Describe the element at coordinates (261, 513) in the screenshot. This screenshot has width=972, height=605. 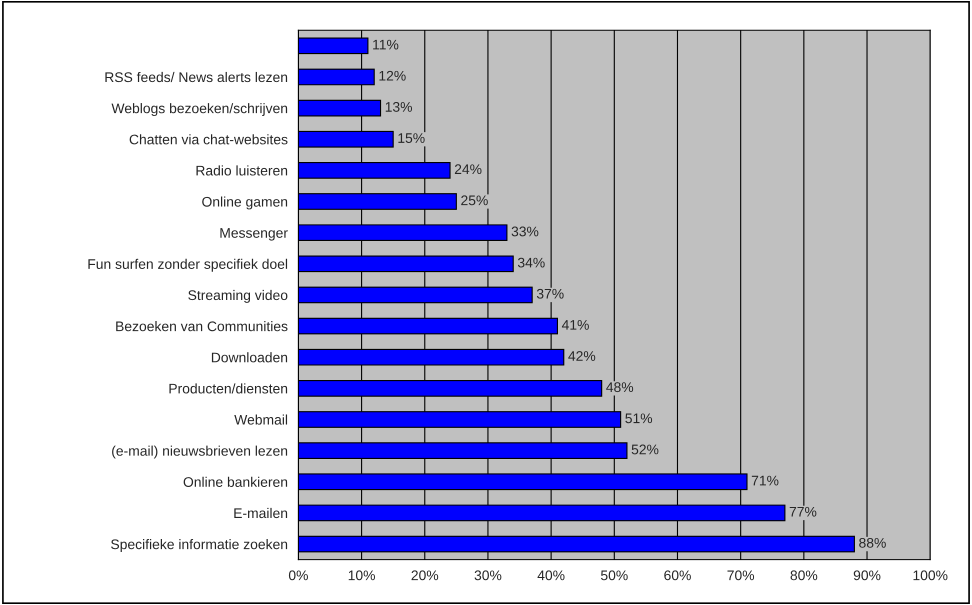
I see `y-tick-label: E-mailen` at that location.